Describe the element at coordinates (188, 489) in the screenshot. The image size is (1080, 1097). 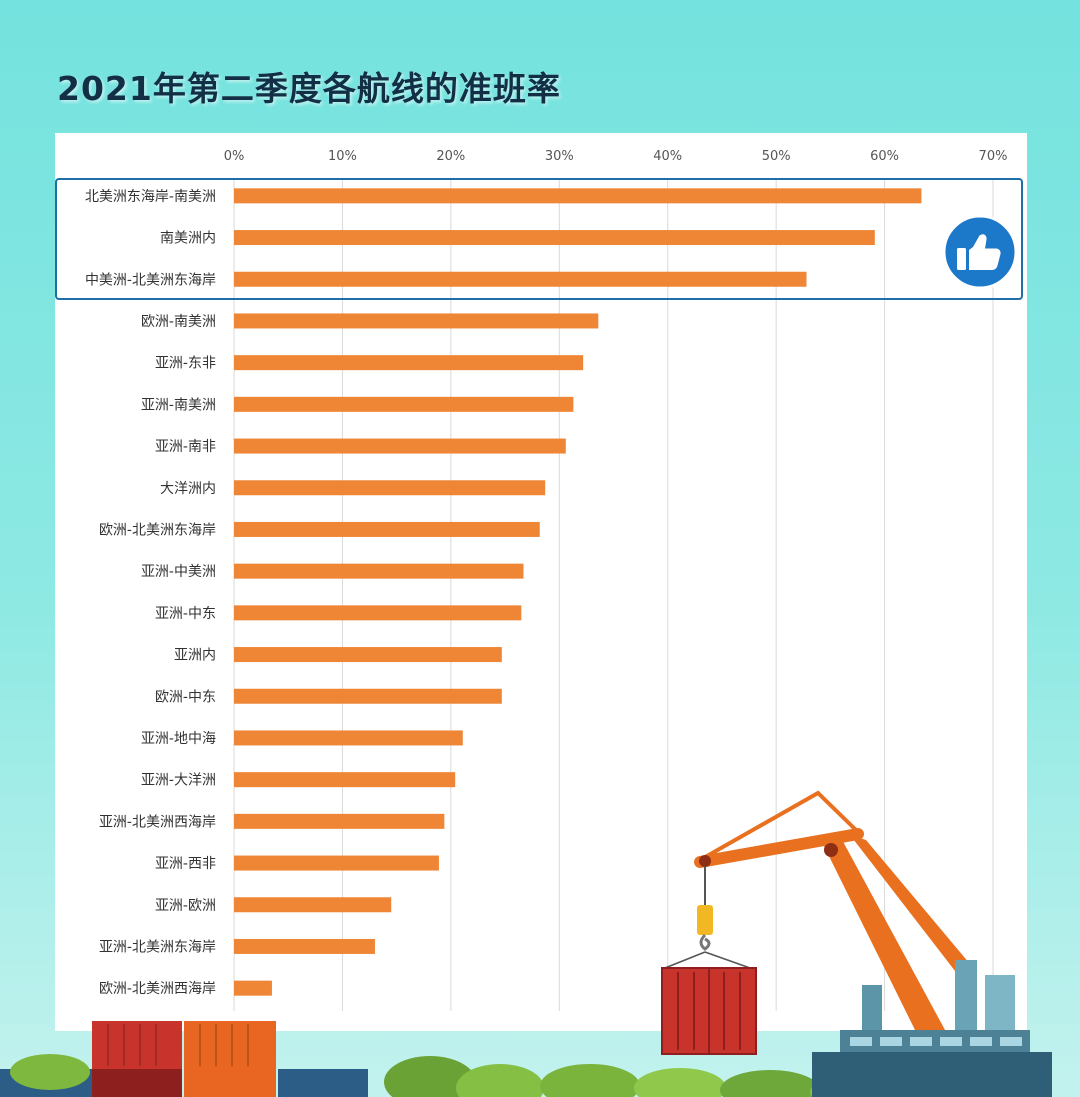
I see `category-label: 大洋洲内` at that location.